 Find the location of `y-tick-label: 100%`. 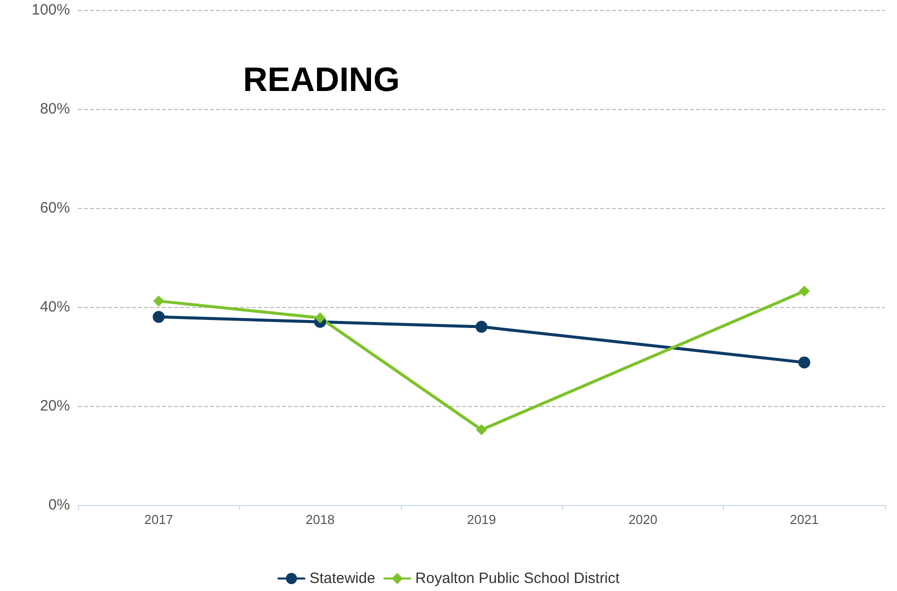

y-tick-label: 100% is located at coordinates (51, 10).